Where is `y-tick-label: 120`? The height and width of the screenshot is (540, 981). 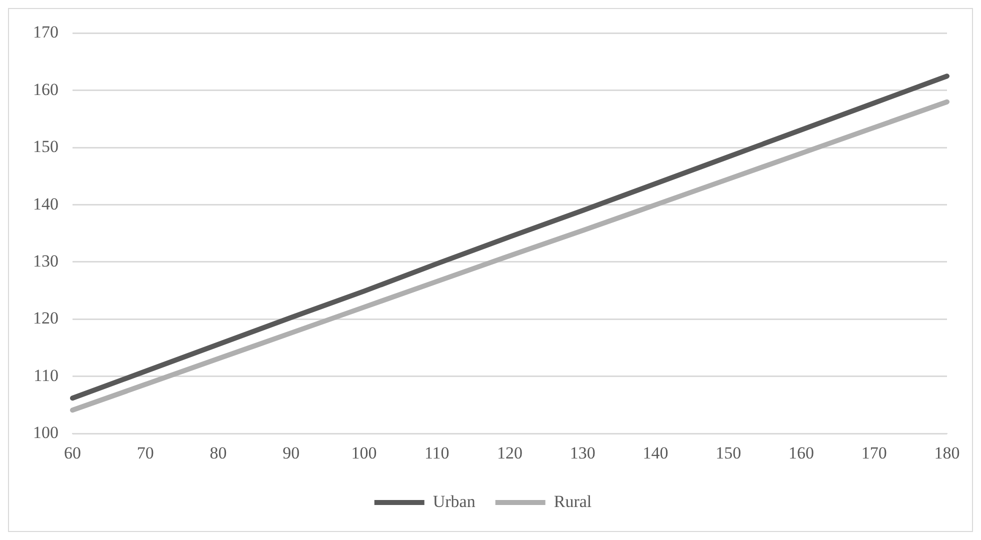 y-tick-label: 120 is located at coordinates (45, 318).